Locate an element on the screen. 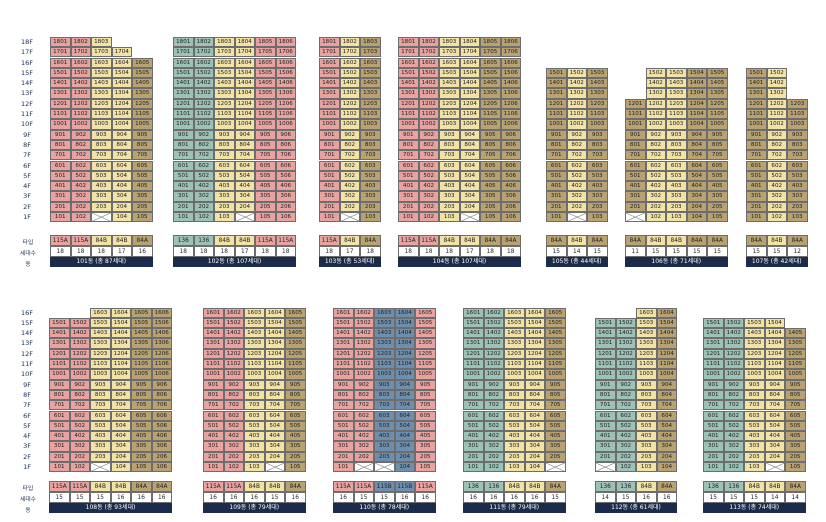 The height and width of the screenshot is (522, 826). unit-cell: 902 is located at coordinates (733, 384).